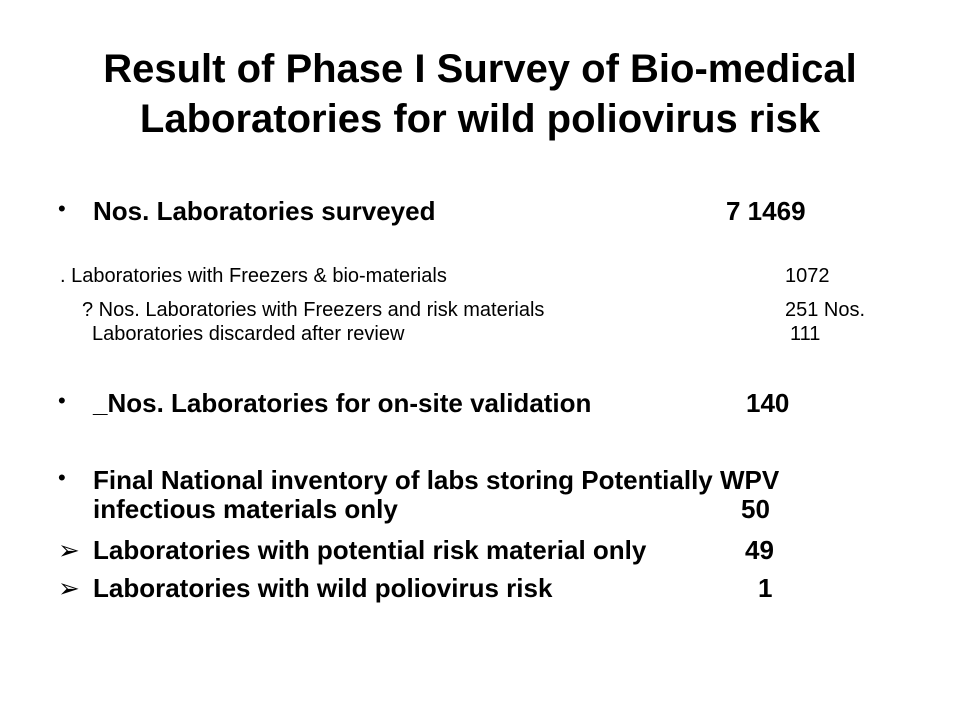 This screenshot has width=960, height=720. I want to click on surveyed-value: 7 1469, so click(766, 211).